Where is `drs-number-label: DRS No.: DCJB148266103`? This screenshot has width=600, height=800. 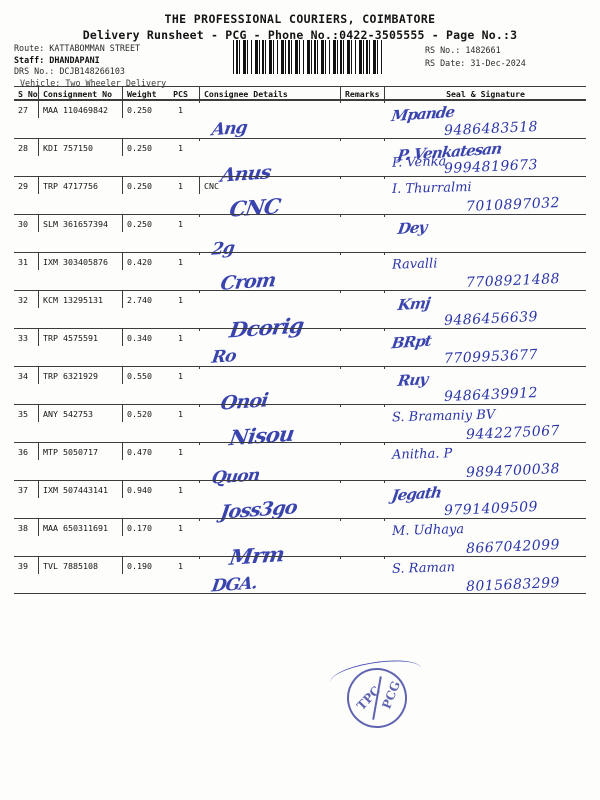
drs-number-label: DRS No.: DCJB148266103 is located at coordinates (69, 71).